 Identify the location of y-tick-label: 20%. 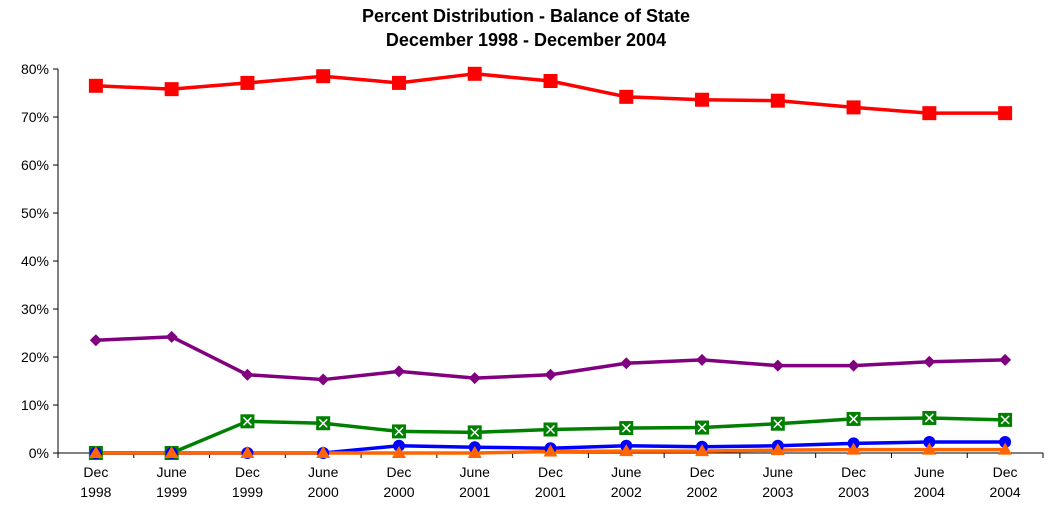
(35, 357).